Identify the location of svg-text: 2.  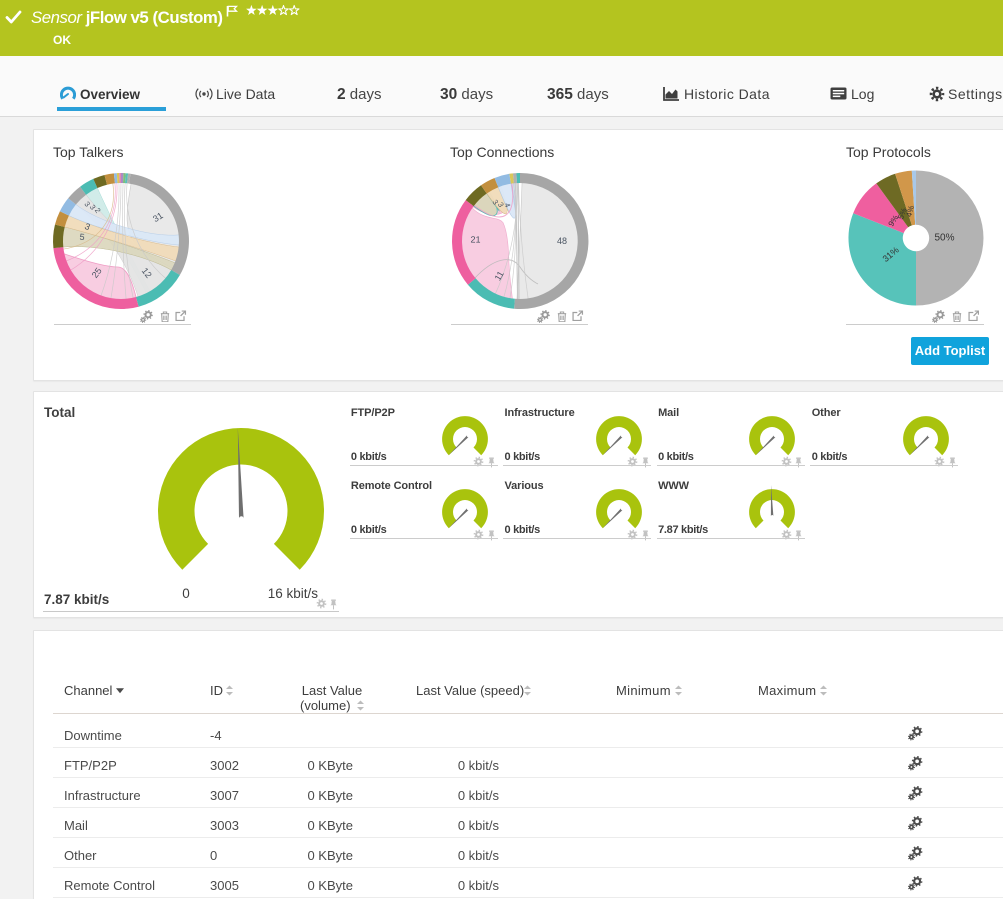
(98, 210).